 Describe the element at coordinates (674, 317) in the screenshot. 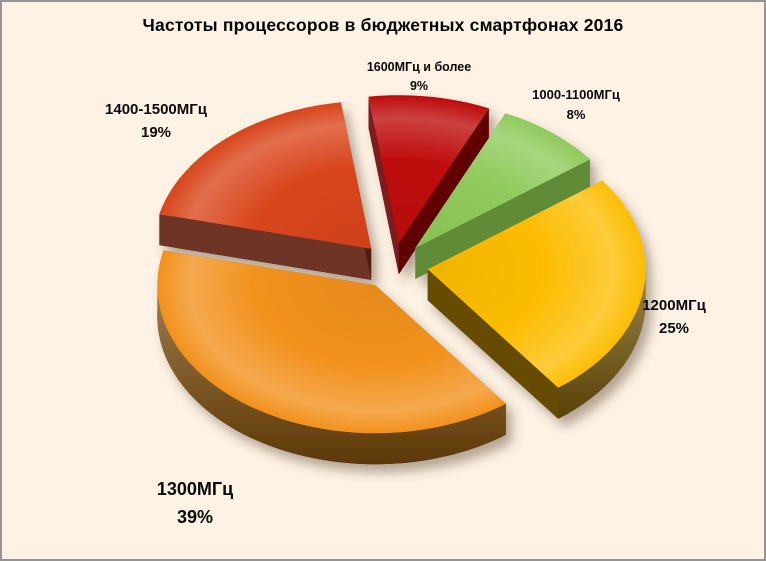

I see `slice-label-2: 1200МГц 25%` at that location.